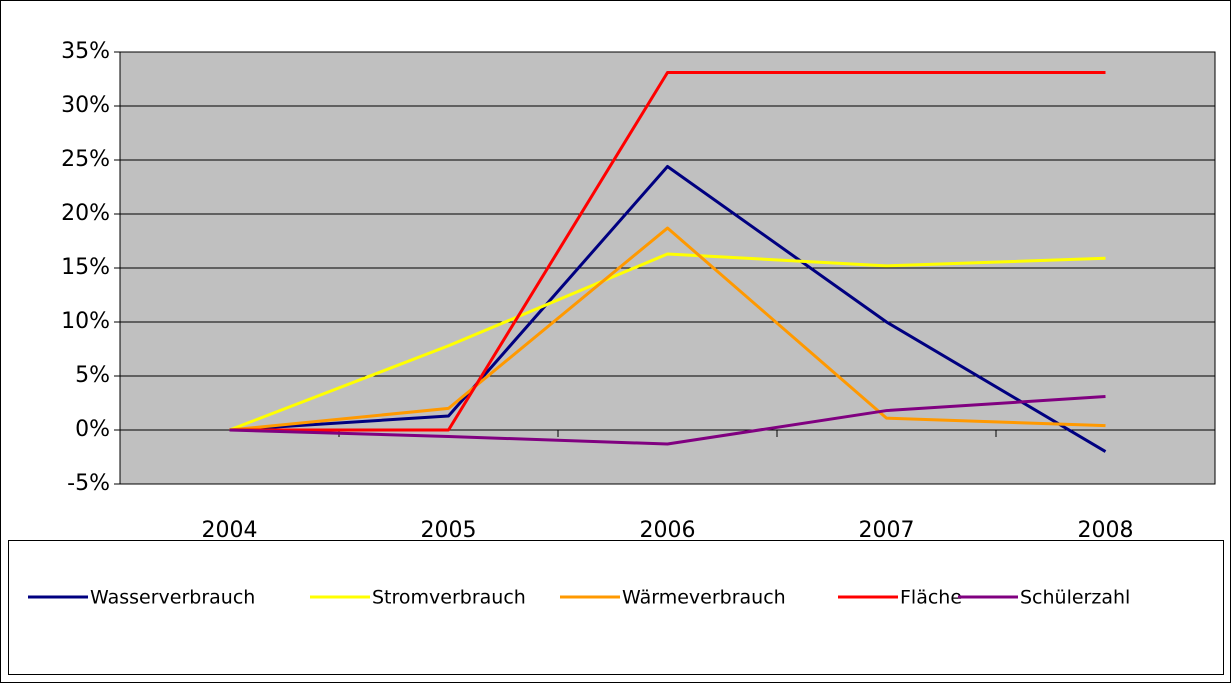 The height and width of the screenshot is (683, 1231). What do you see at coordinates (85, 213) in the screenshot?
I see `y-tick-label: 20%` at bounding box center [85, 213].